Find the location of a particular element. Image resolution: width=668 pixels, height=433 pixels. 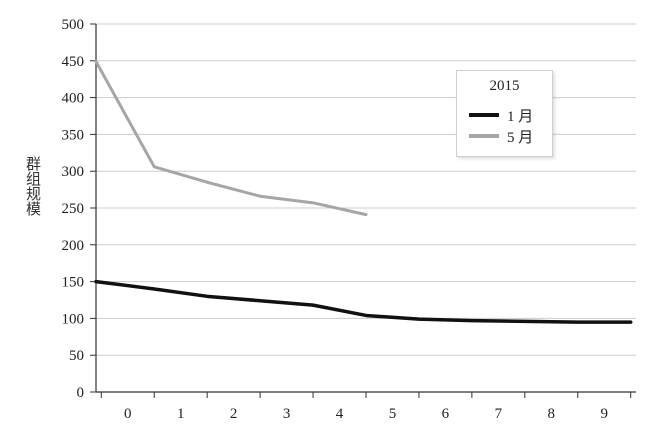

x-tick-label-8: 8 is located at coordinates (552, 414).